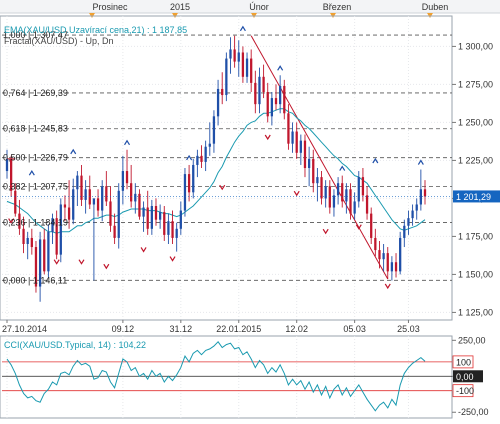  Describe the element at coordinates (216, 376) in the screenshot. I see `cci-line` at that location.